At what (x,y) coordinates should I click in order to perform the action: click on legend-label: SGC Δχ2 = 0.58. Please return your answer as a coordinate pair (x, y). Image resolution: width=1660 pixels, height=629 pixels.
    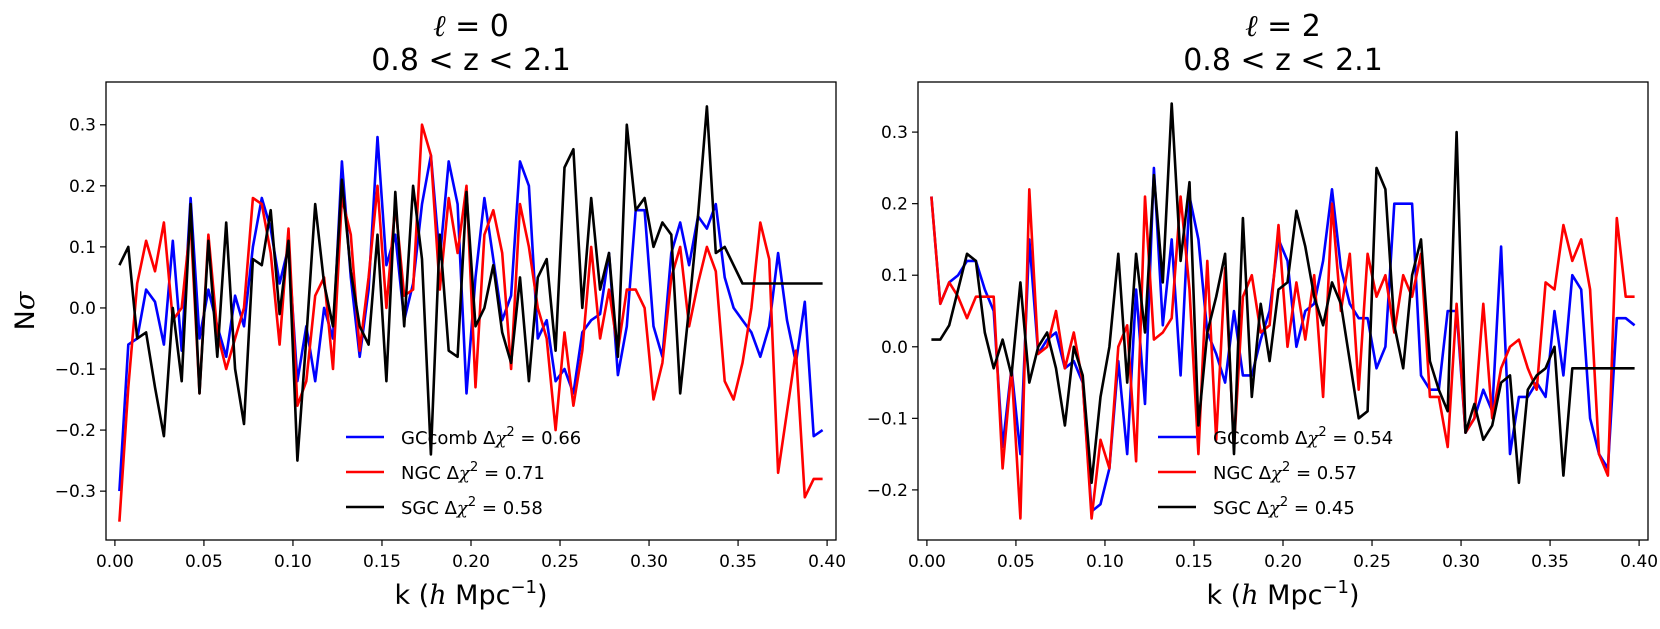
    Looking at the image, I should click on (472, 507).